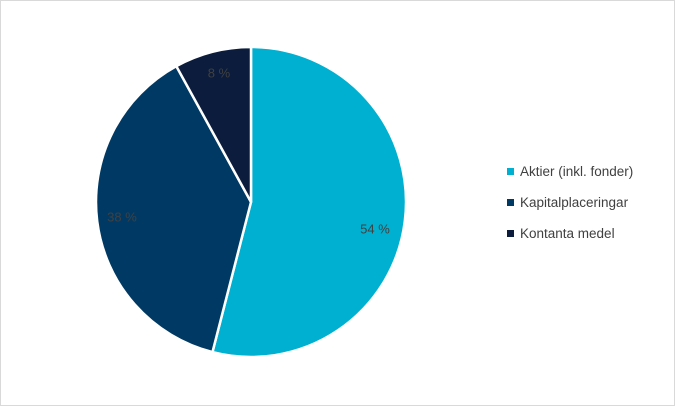  I want to click on legend-item-kapitalplaceringar: Kapitalplaceringar, so click(570, 202).